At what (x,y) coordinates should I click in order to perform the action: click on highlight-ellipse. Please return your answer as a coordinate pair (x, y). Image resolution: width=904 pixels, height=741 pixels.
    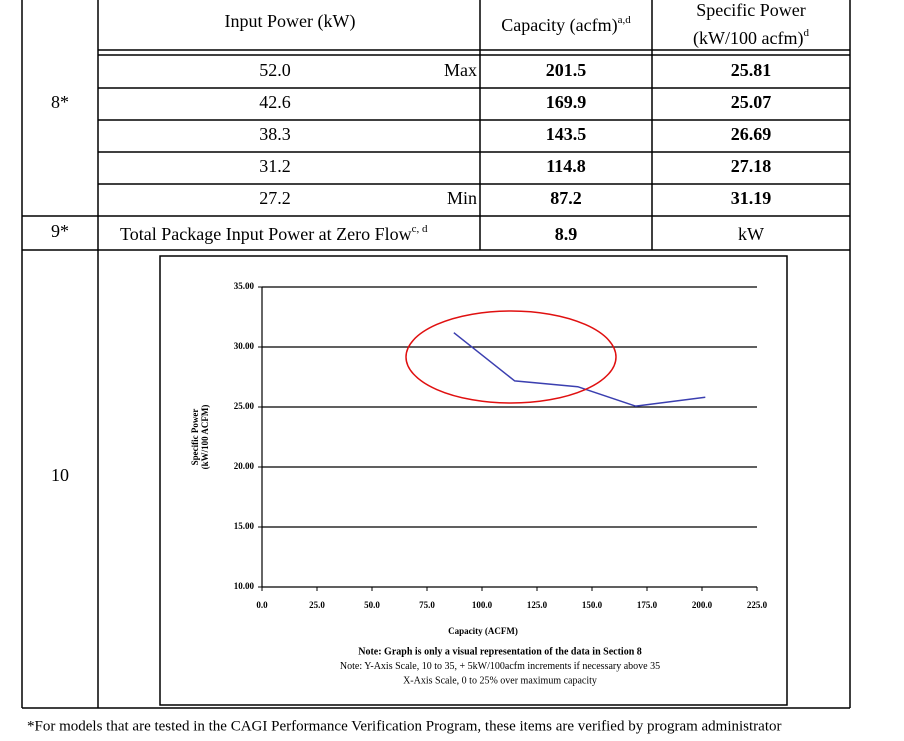
    Looking at the image, I should click on (511, 357).